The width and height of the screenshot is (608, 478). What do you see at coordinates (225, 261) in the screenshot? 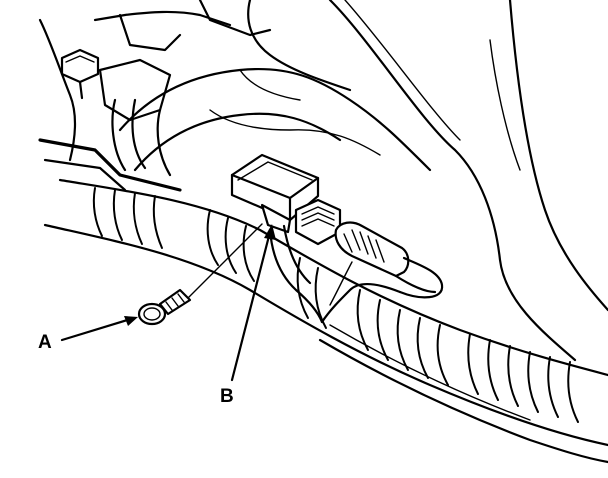
I see `alignment-line` at bounding box center [225, 261].